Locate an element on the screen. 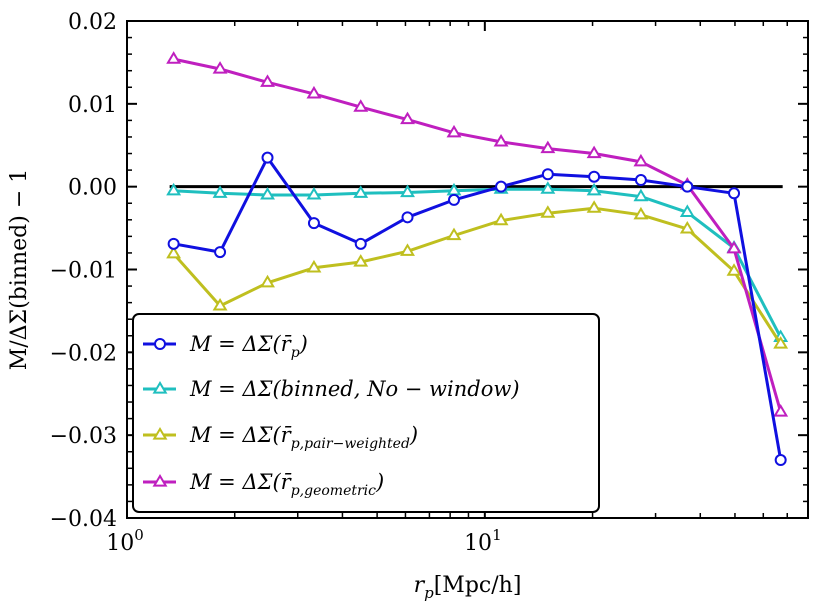 Image resolution: width=830 pixels, height=604 pixels. y-tick-label: −0.03 is located at coordinates (83, 436).